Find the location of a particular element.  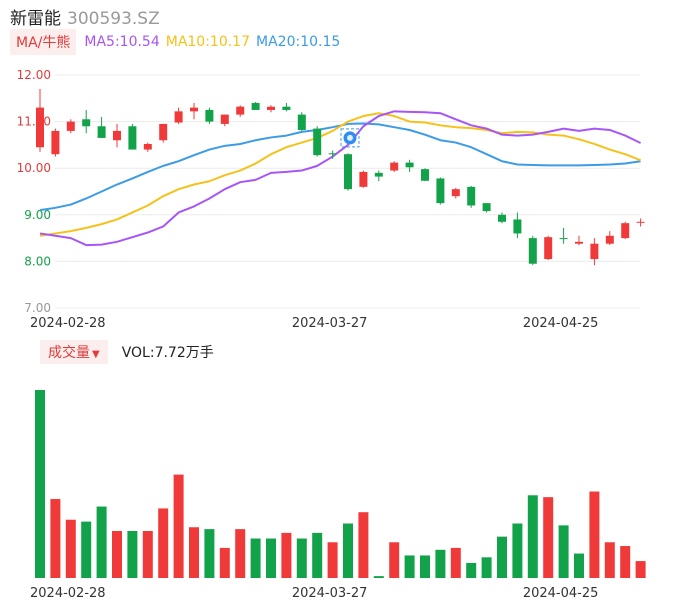

ma5-legend: MA5:10.54 is located at coordinates (122, 42).